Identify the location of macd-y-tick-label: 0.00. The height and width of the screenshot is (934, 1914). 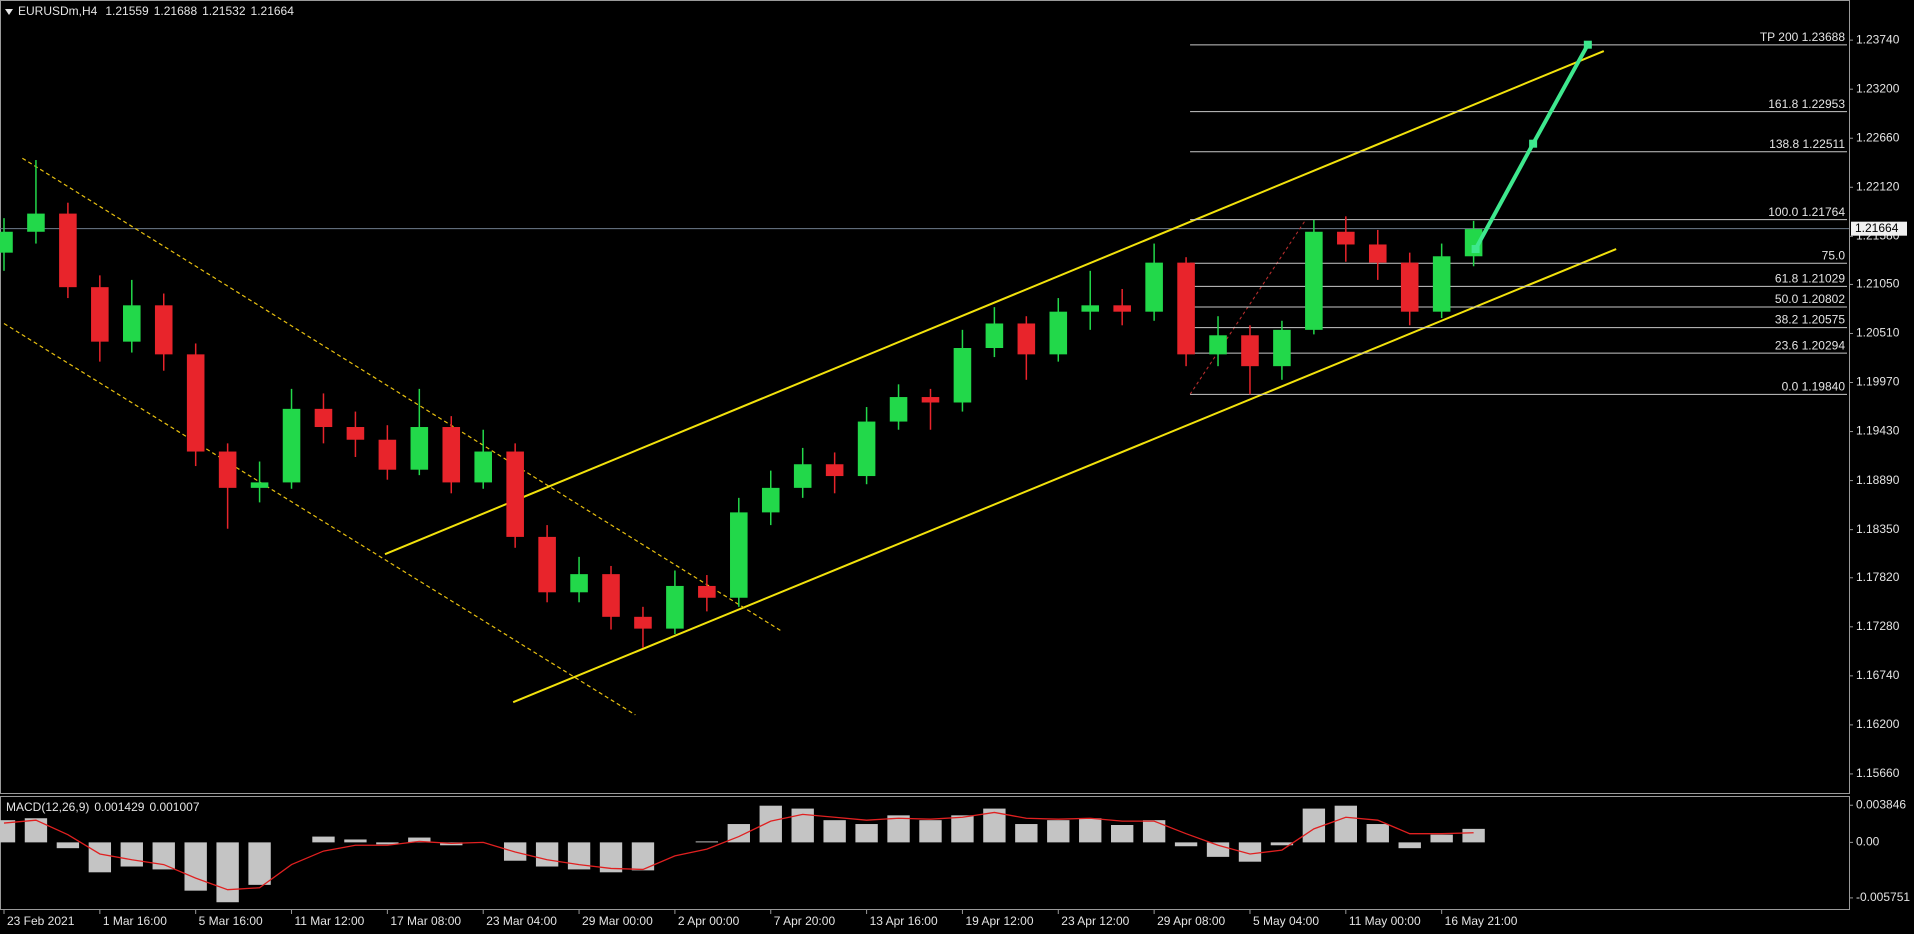
(1868, 842).